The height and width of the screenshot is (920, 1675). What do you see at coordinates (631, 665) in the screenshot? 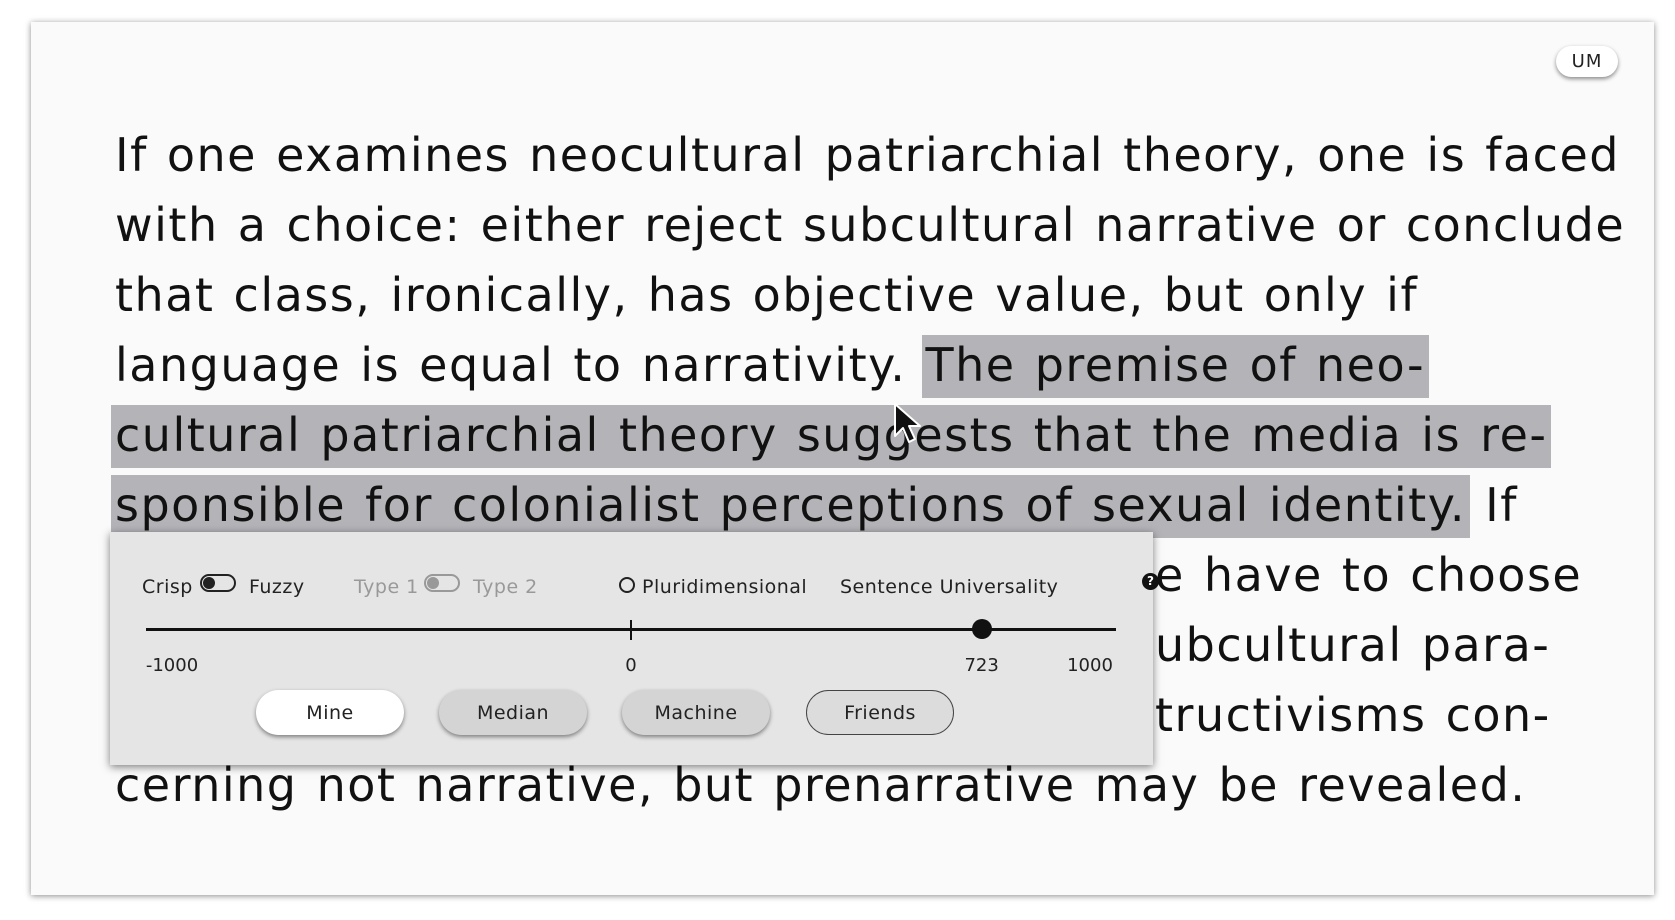
I see `slider-zero-label: 0` at bounding box center [631, 665].